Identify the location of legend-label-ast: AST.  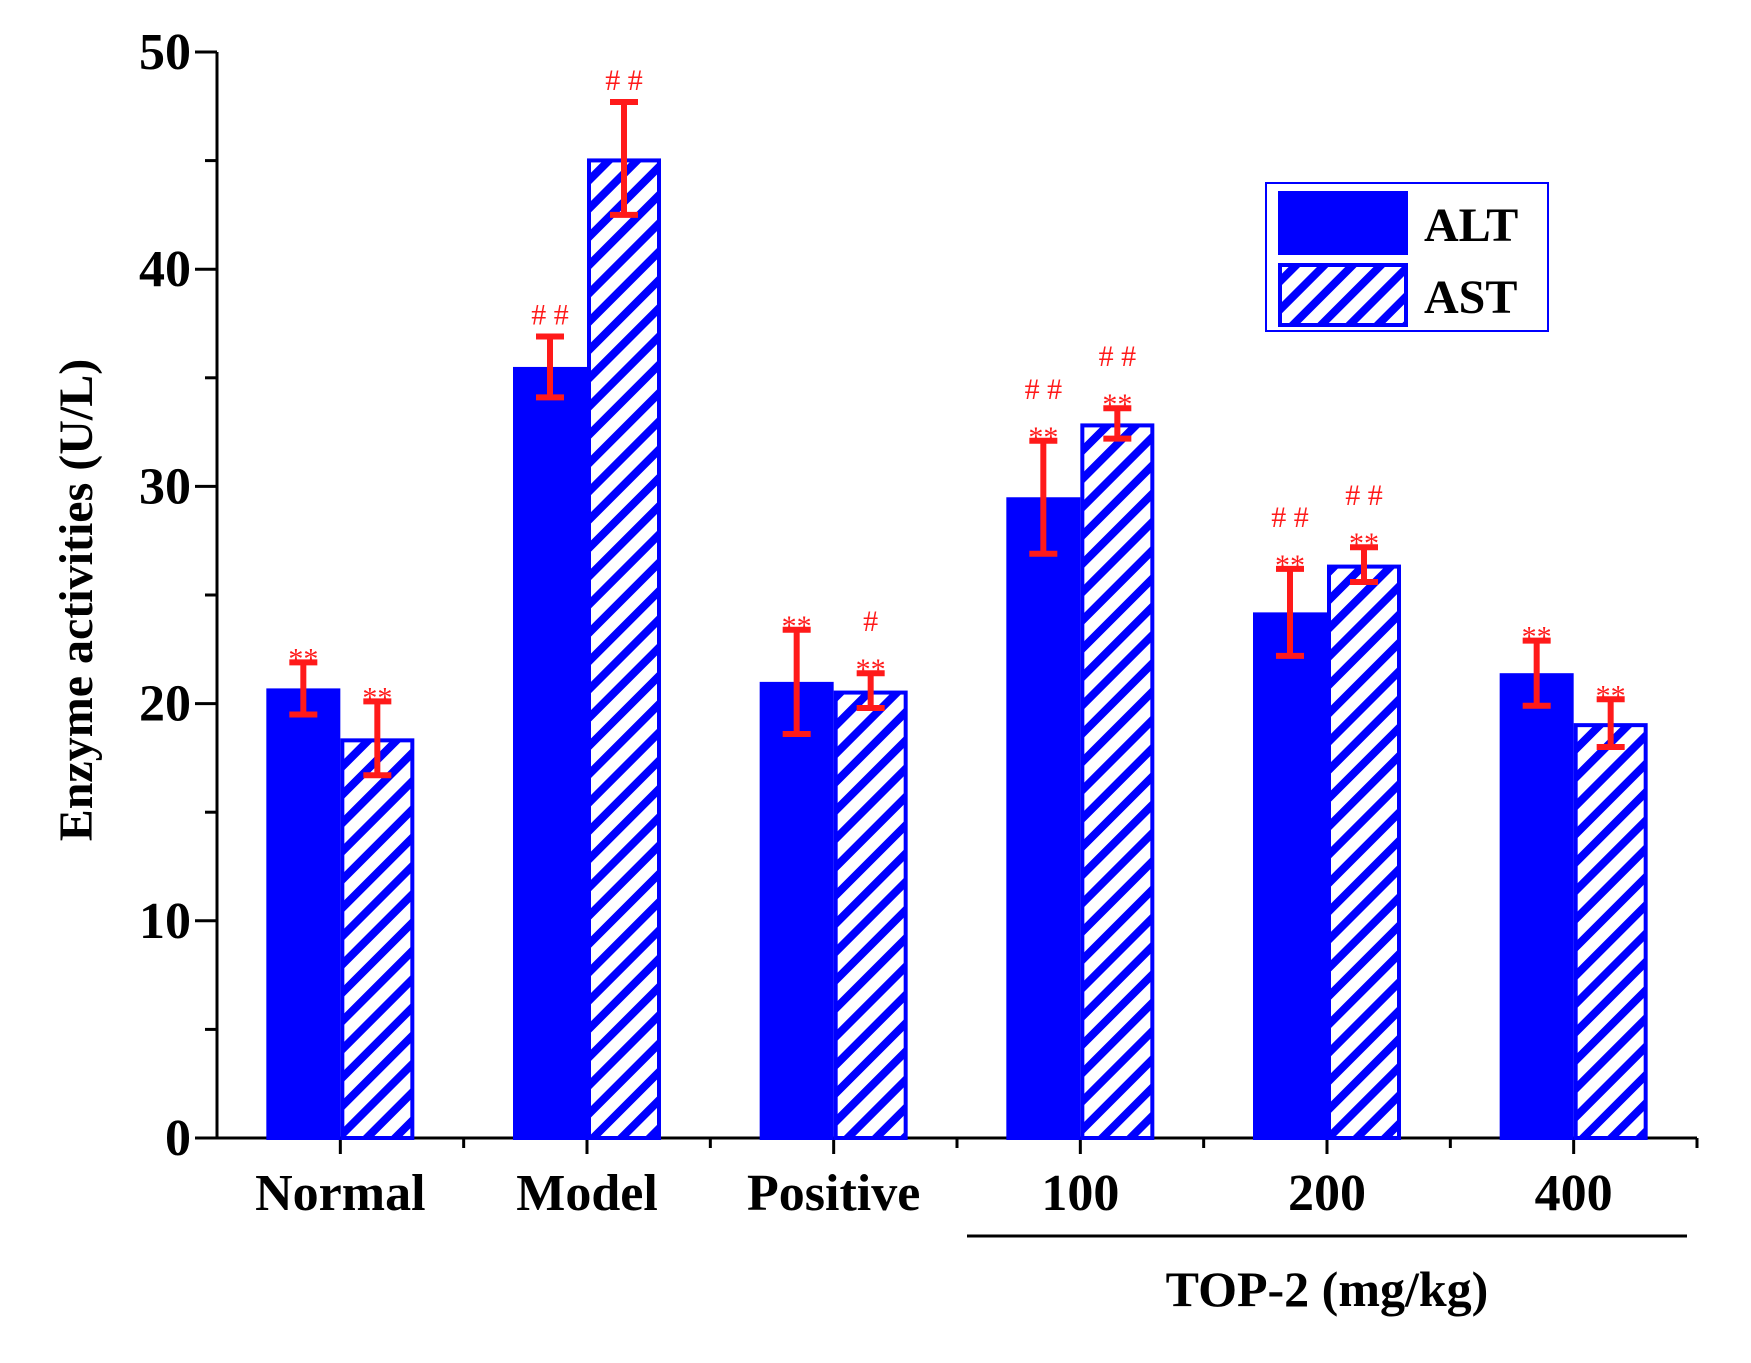
(1470, 297).